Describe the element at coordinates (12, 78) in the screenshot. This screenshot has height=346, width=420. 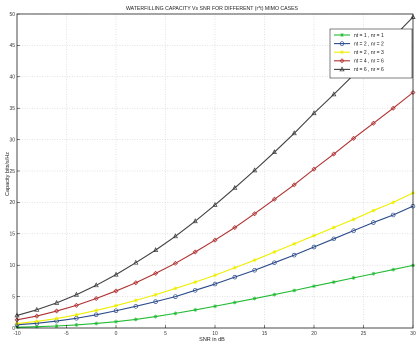
I see `y-tick-label: 40` at that location.